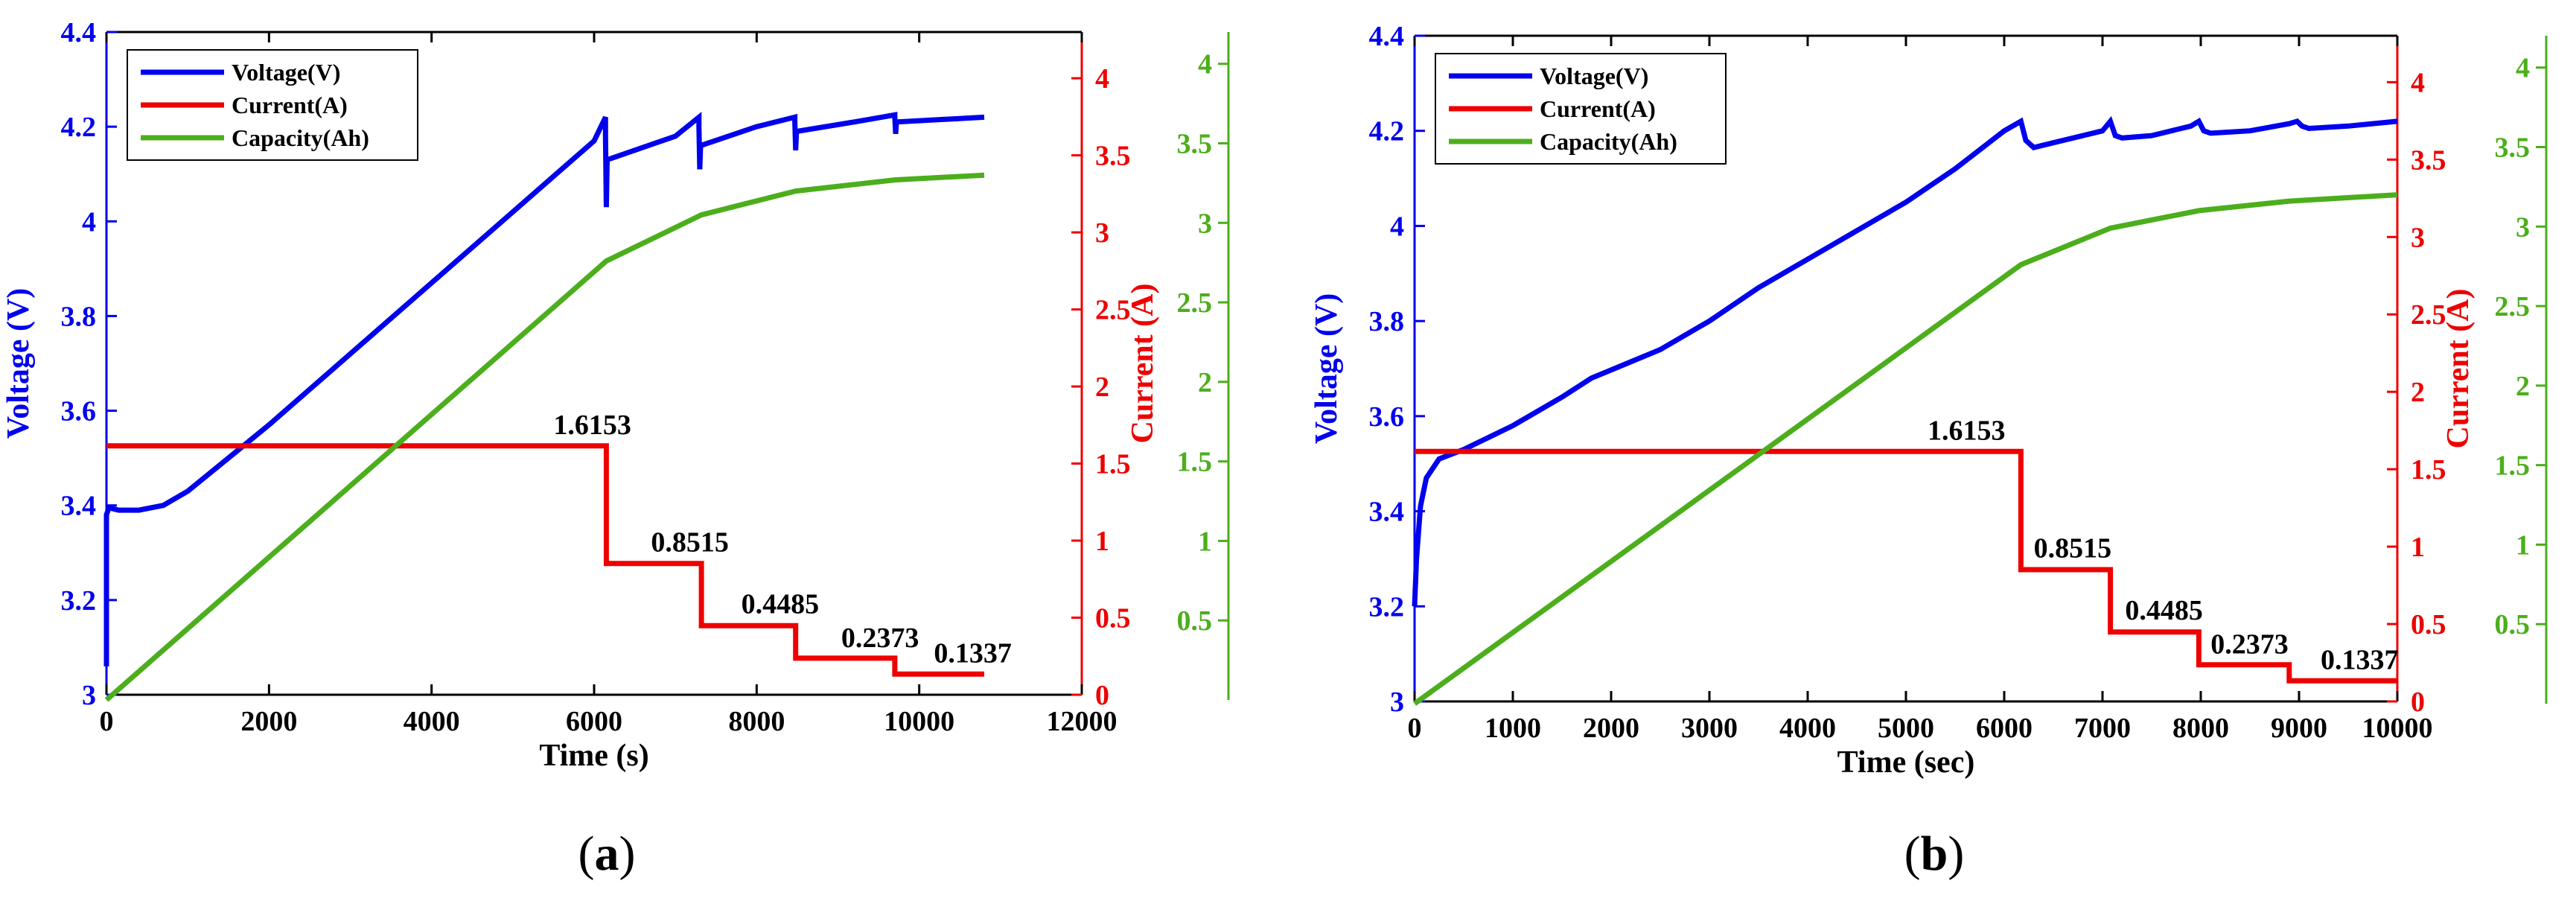 The height and width of the screenshot is (901, 2576). Describe the element at coordinates (2428, 160) in the screenshot. I see `panel-b-current-tick-label: 3.5` at that location.